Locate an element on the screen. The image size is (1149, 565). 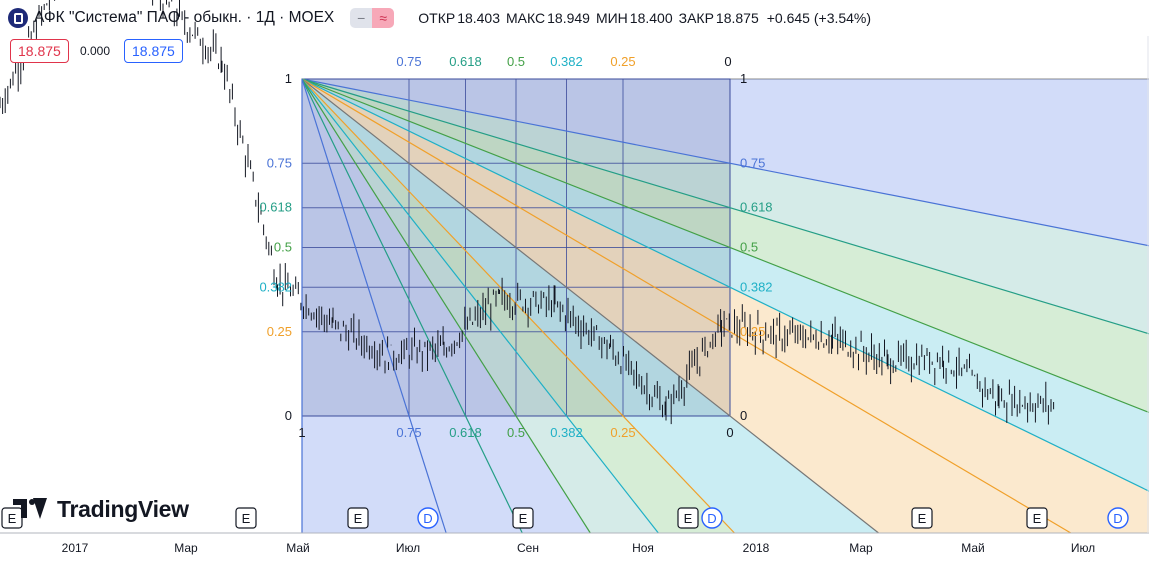
bottom-level-label: 0.618 is located at coordinates (465, 432).